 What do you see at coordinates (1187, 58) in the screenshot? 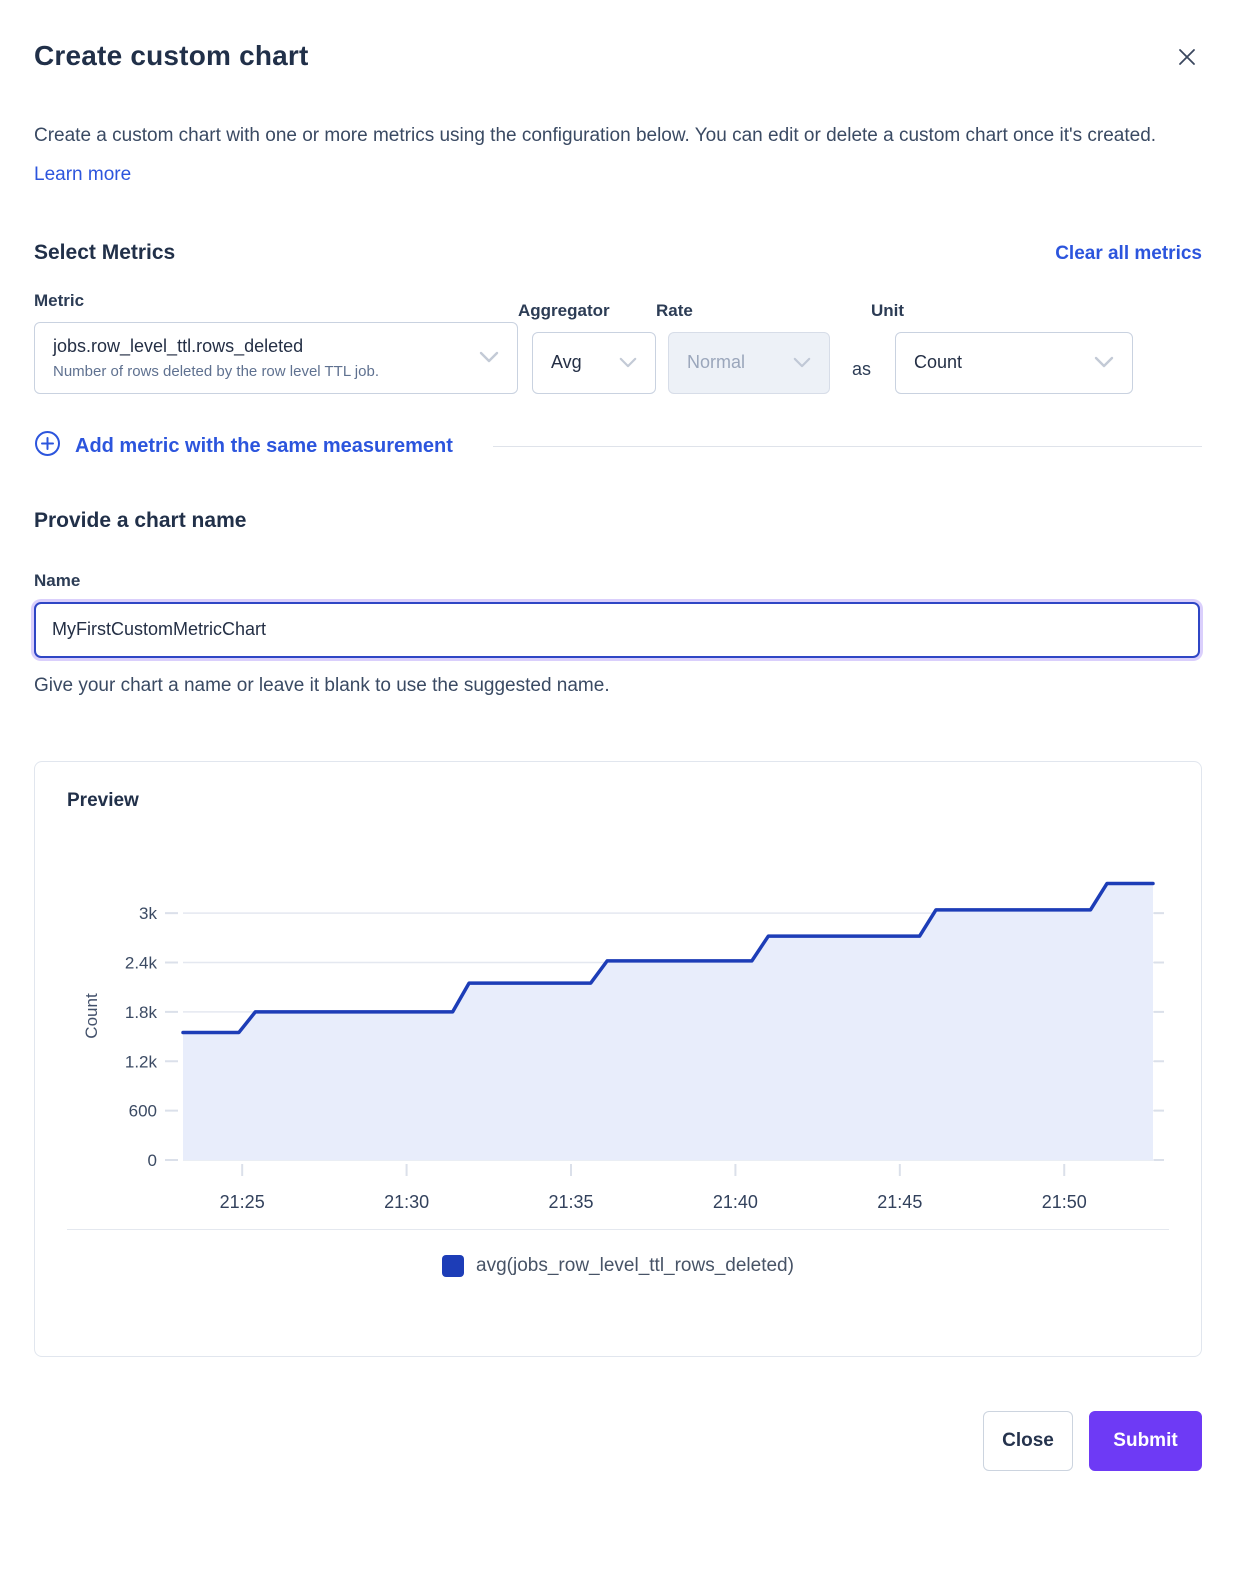
I see `close-icon` at bounding box center [1187, 58].